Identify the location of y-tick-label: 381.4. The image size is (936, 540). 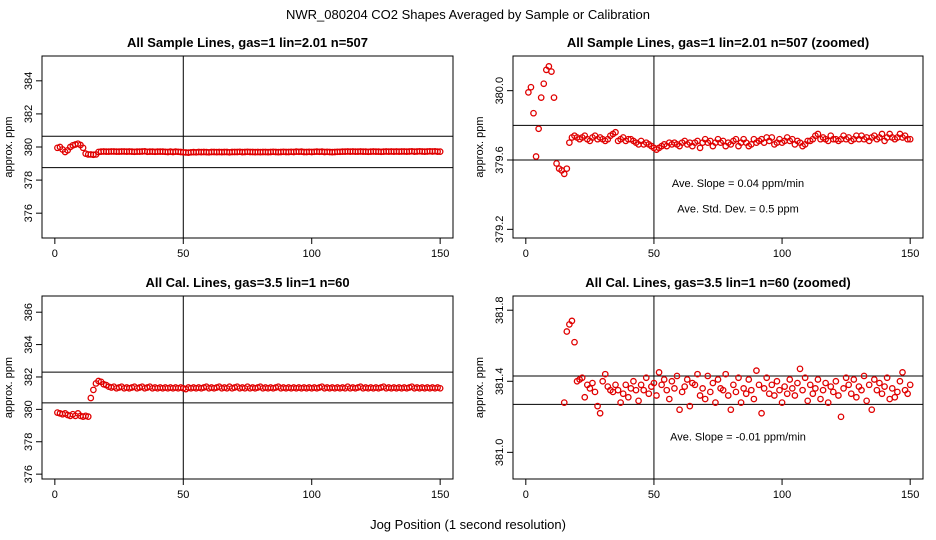
(500, 382).